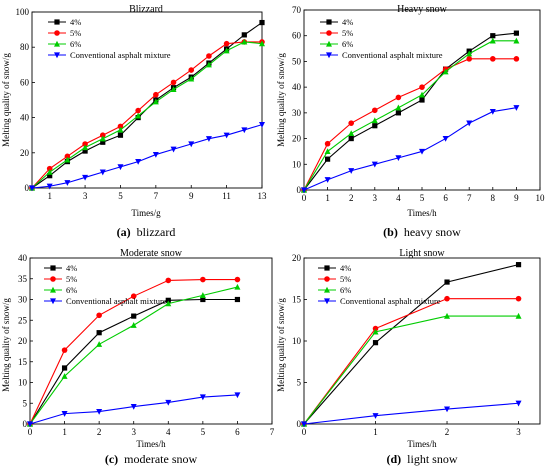 The image size is (550, 470). I want to click on y-tick-label: 60, so click(25, 82).